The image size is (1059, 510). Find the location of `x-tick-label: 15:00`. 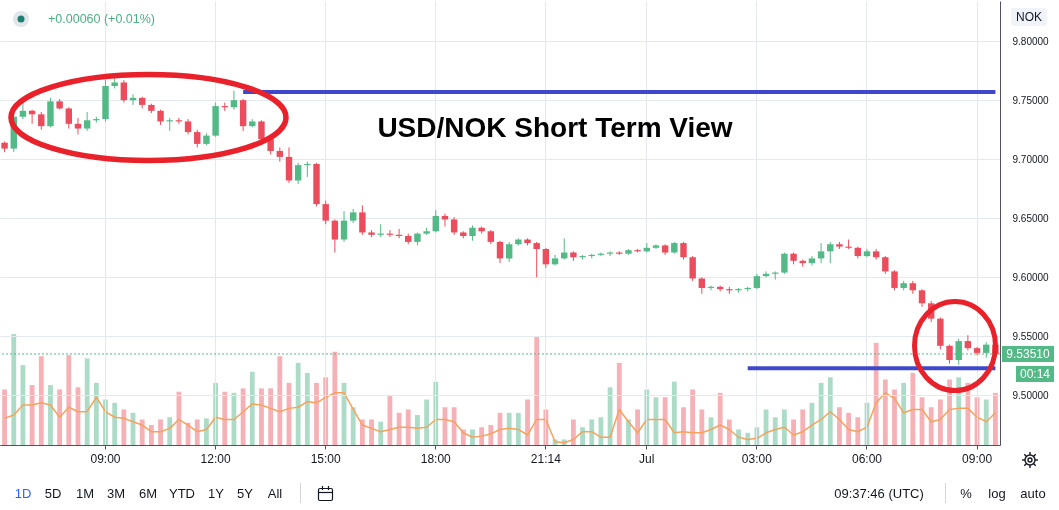

x-tick-label: 15:00 is located at coordinates (326, 458).